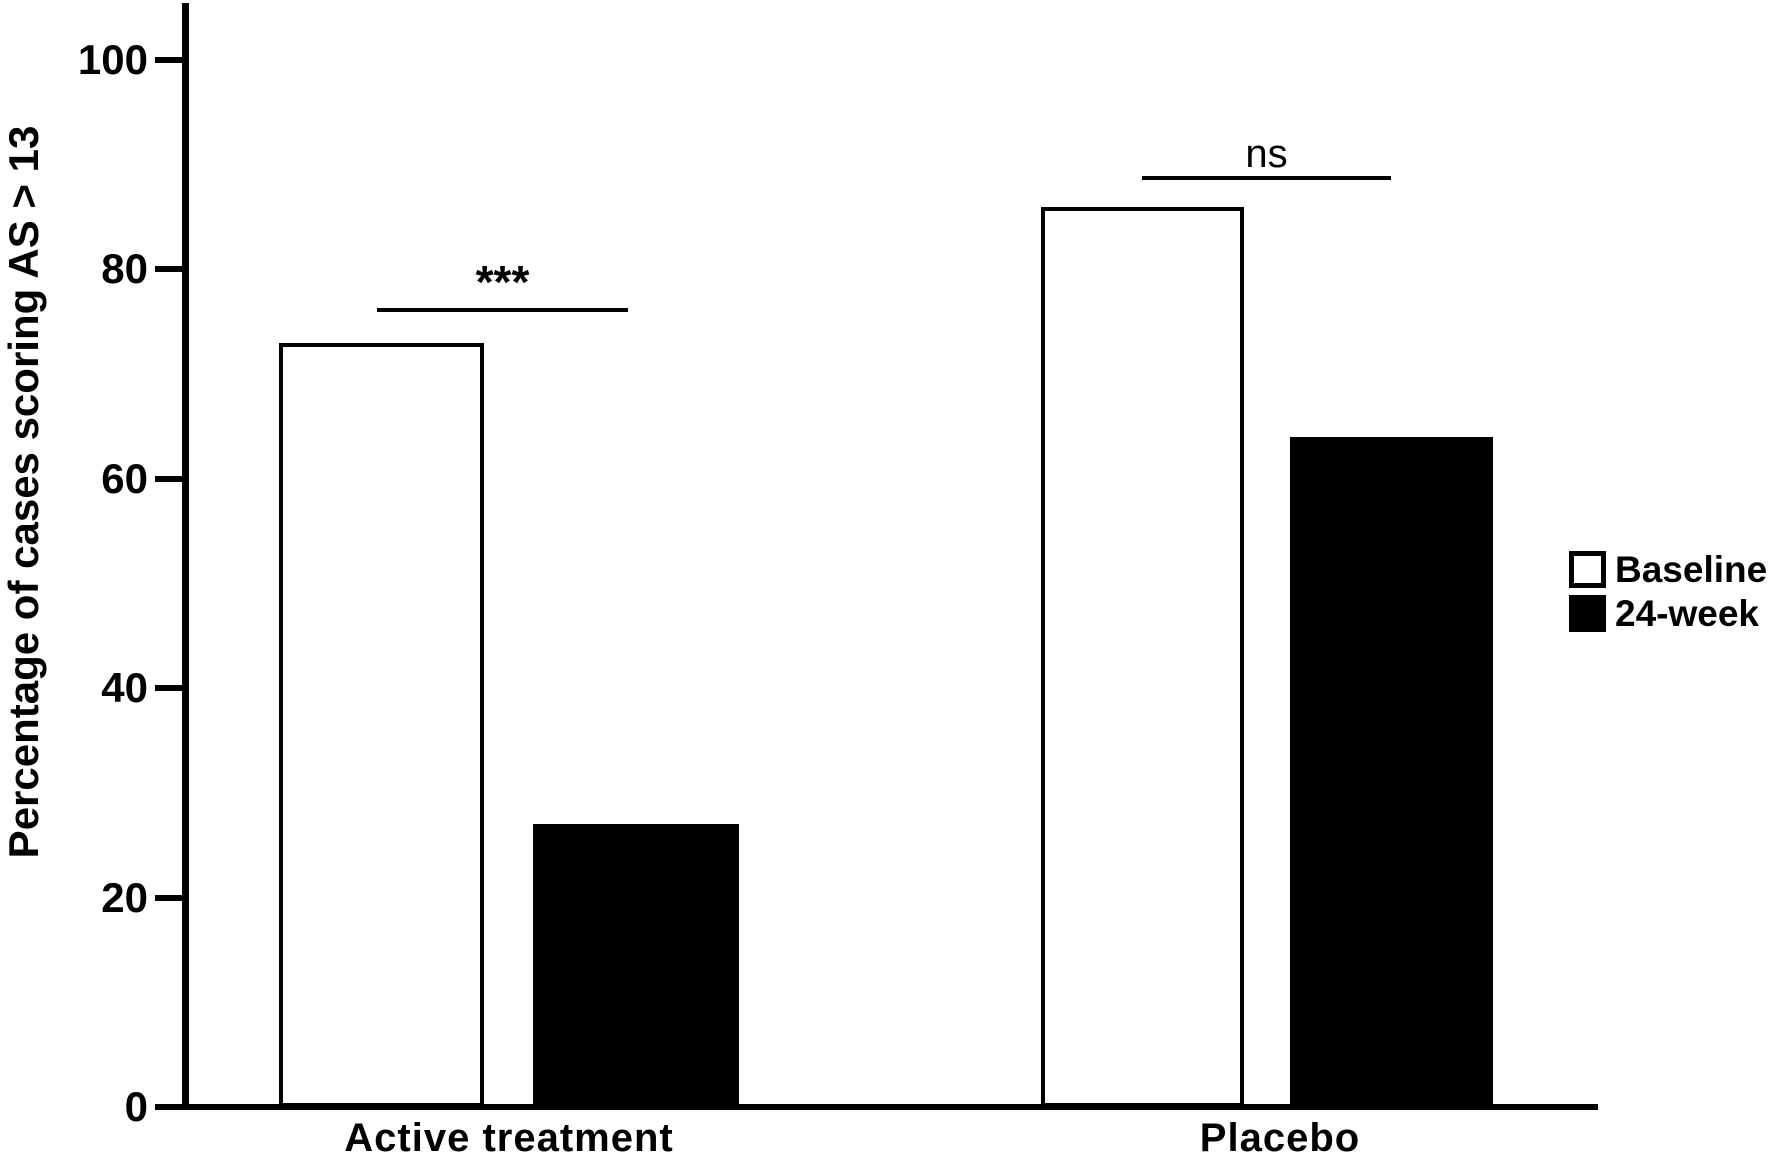 The image size is (1772, 1160). I want to click on legend-item-baseline: Baseline, so click(1668, 569).